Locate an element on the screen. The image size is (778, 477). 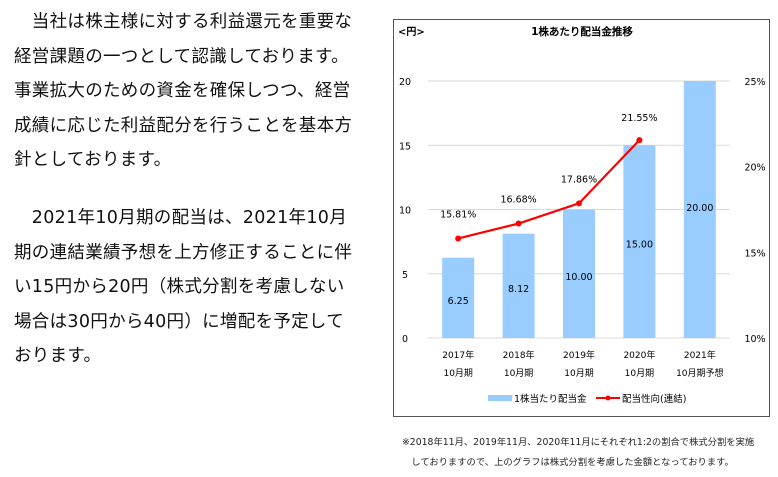
bar-value-label: 15.00 is located at coordinates (639, 245).